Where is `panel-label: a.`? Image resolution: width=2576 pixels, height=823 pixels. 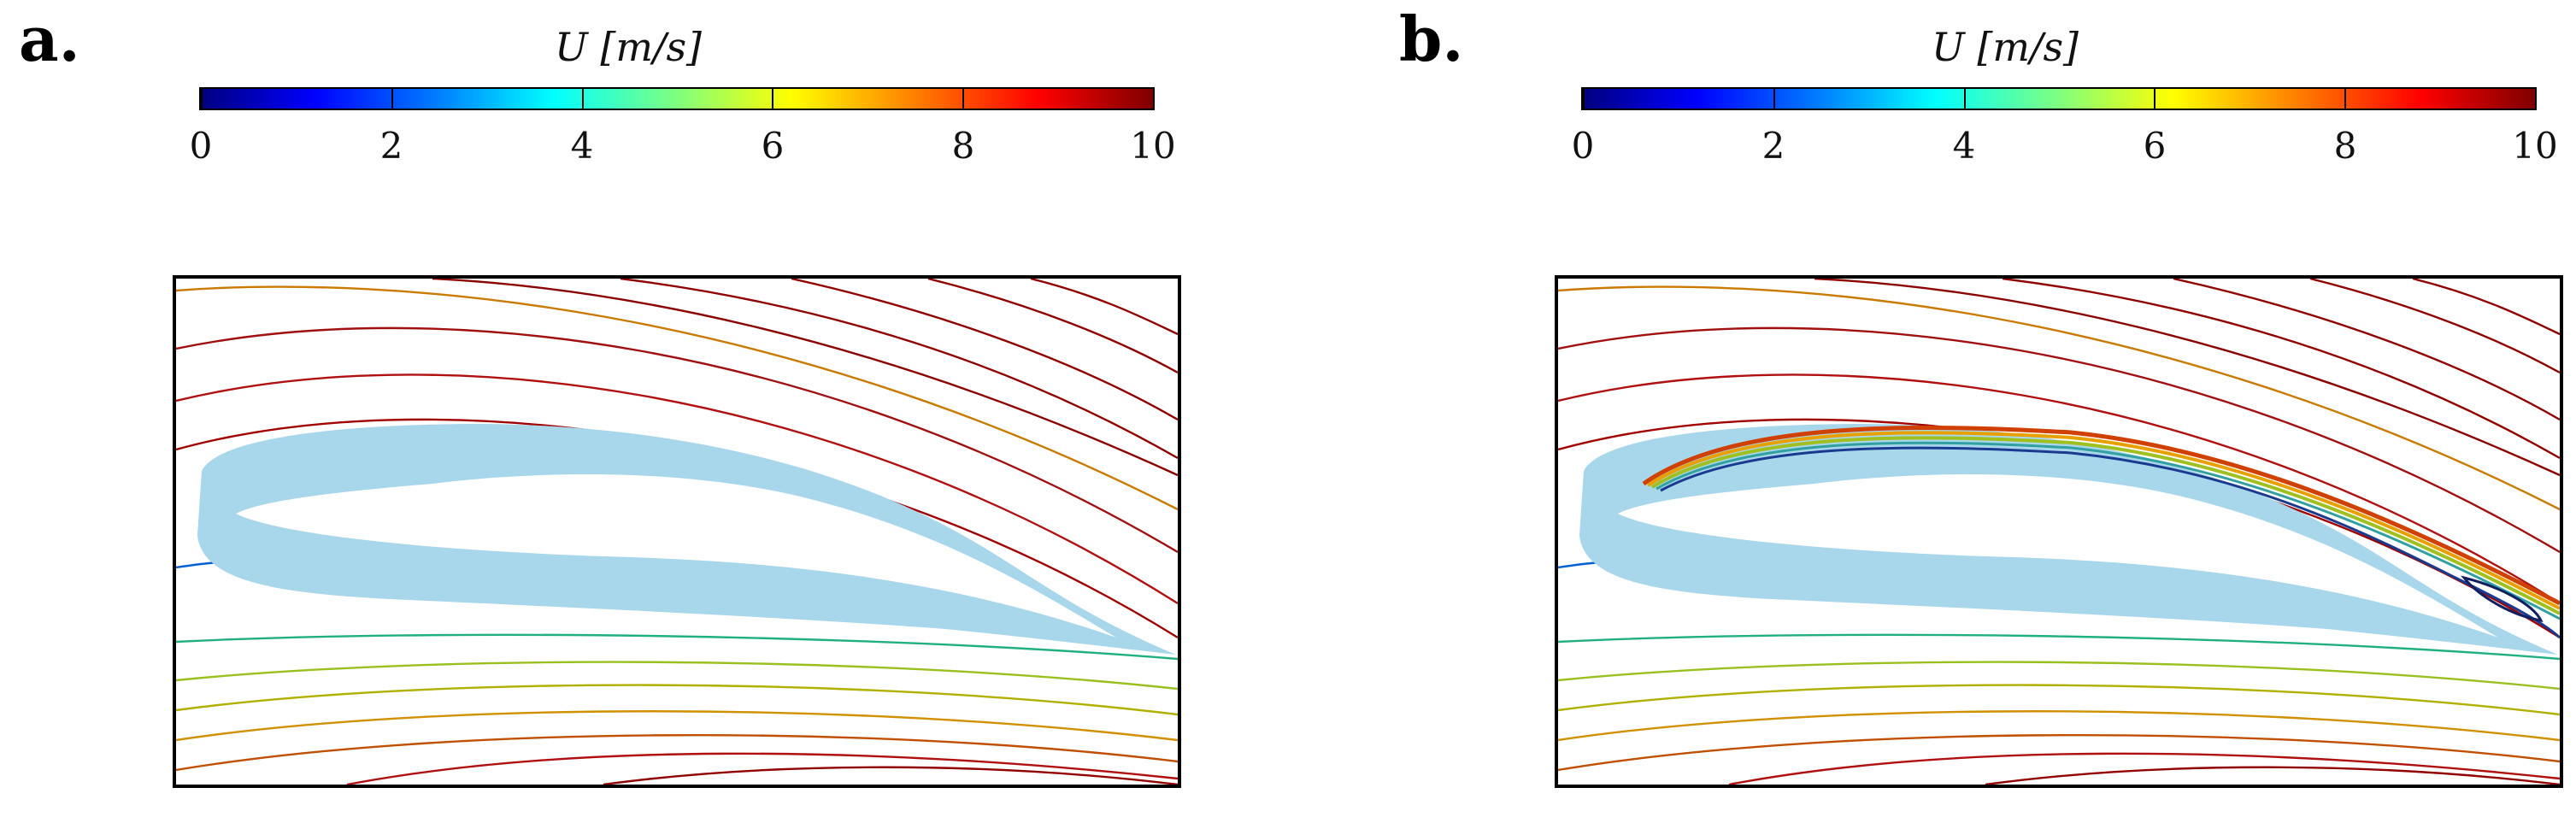 panel-label: a. is located at coordinates (49, 39).